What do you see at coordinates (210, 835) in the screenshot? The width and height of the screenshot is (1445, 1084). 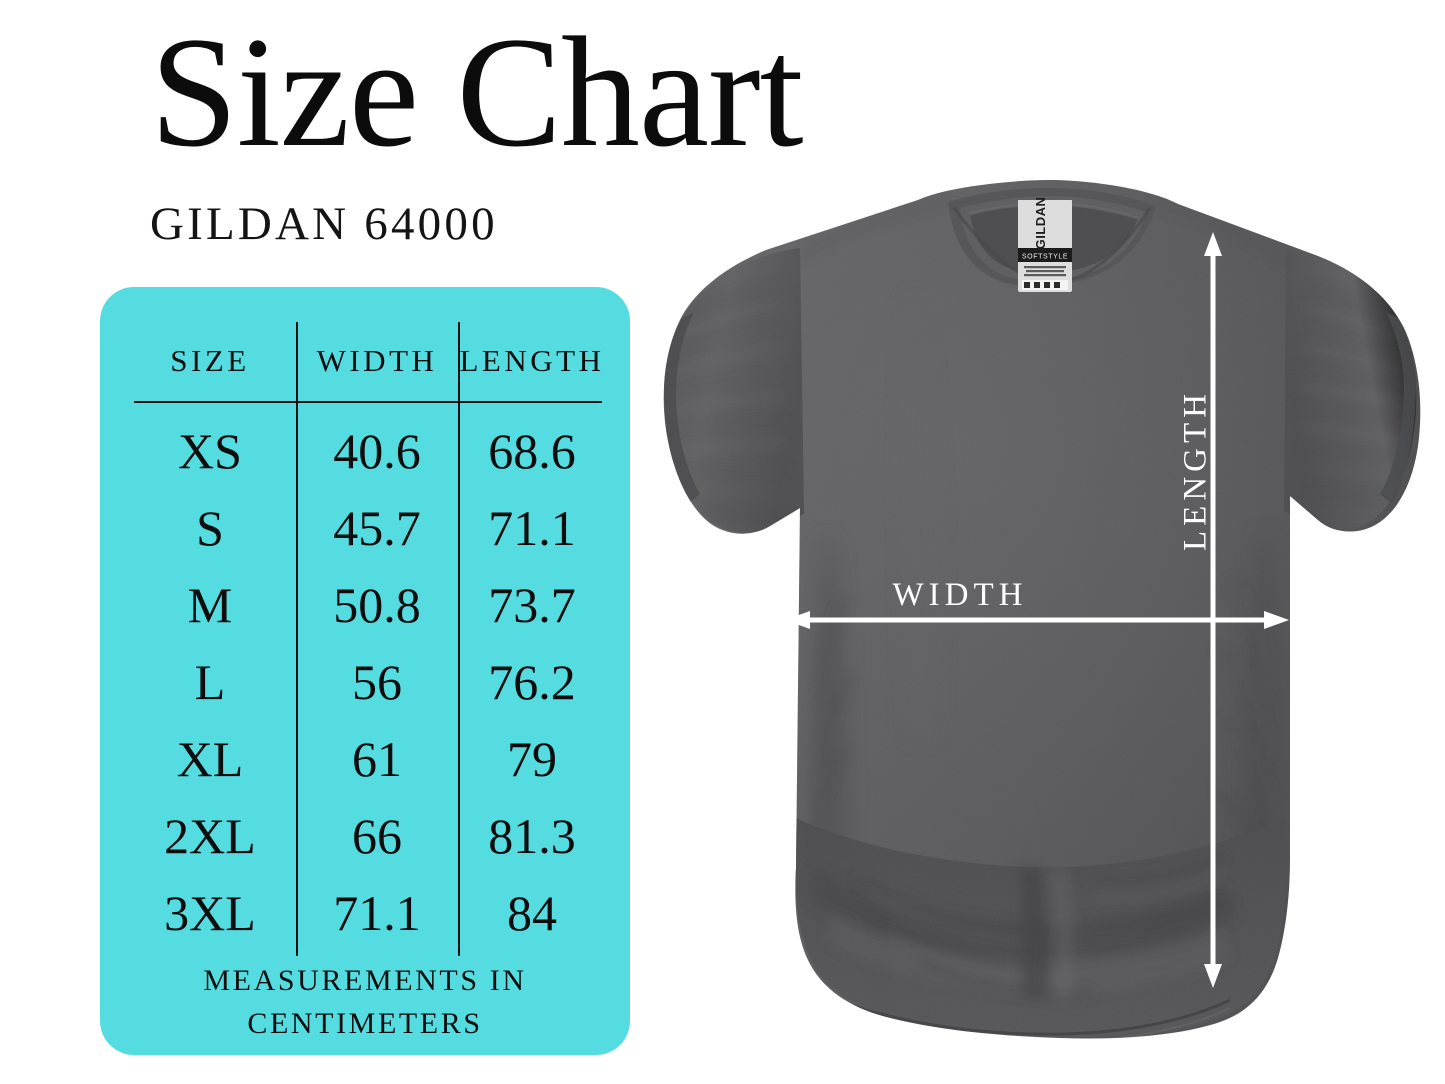 I see `cell-size: 2XL` at bounding box center [210, 835].